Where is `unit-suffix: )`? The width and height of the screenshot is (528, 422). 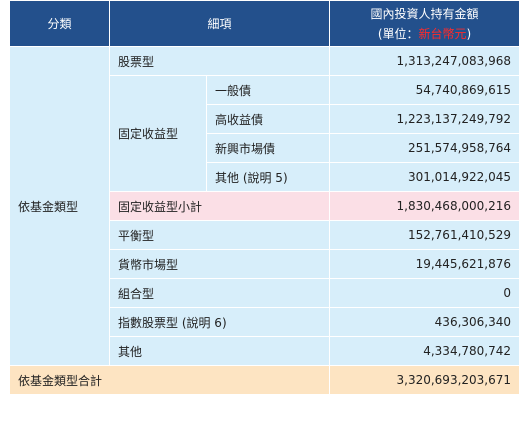 unit-suffix: ) is located at coordinates (469, 33).